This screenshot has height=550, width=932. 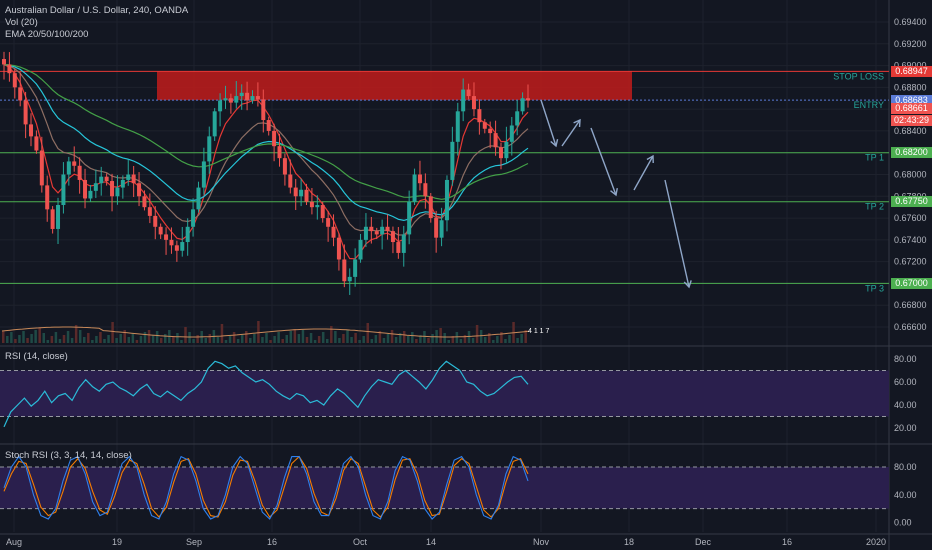 I want to click on volume-indicator-label: Vol (20), so click(x=21, y=22).